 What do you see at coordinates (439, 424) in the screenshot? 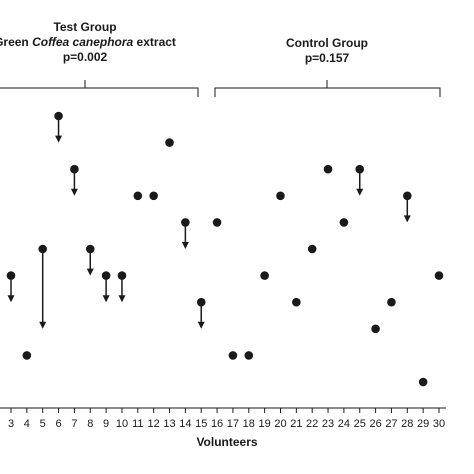
I see `x-tick-label: 30` at bounding box center [439, 424].